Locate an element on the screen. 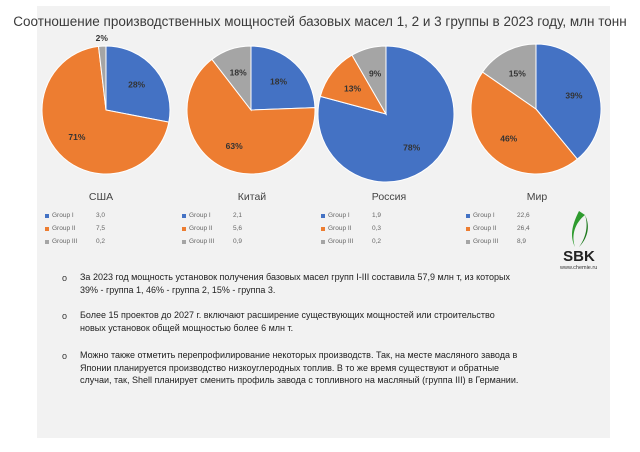  legend-value: 5,6 is located at coordinates (238, 228).